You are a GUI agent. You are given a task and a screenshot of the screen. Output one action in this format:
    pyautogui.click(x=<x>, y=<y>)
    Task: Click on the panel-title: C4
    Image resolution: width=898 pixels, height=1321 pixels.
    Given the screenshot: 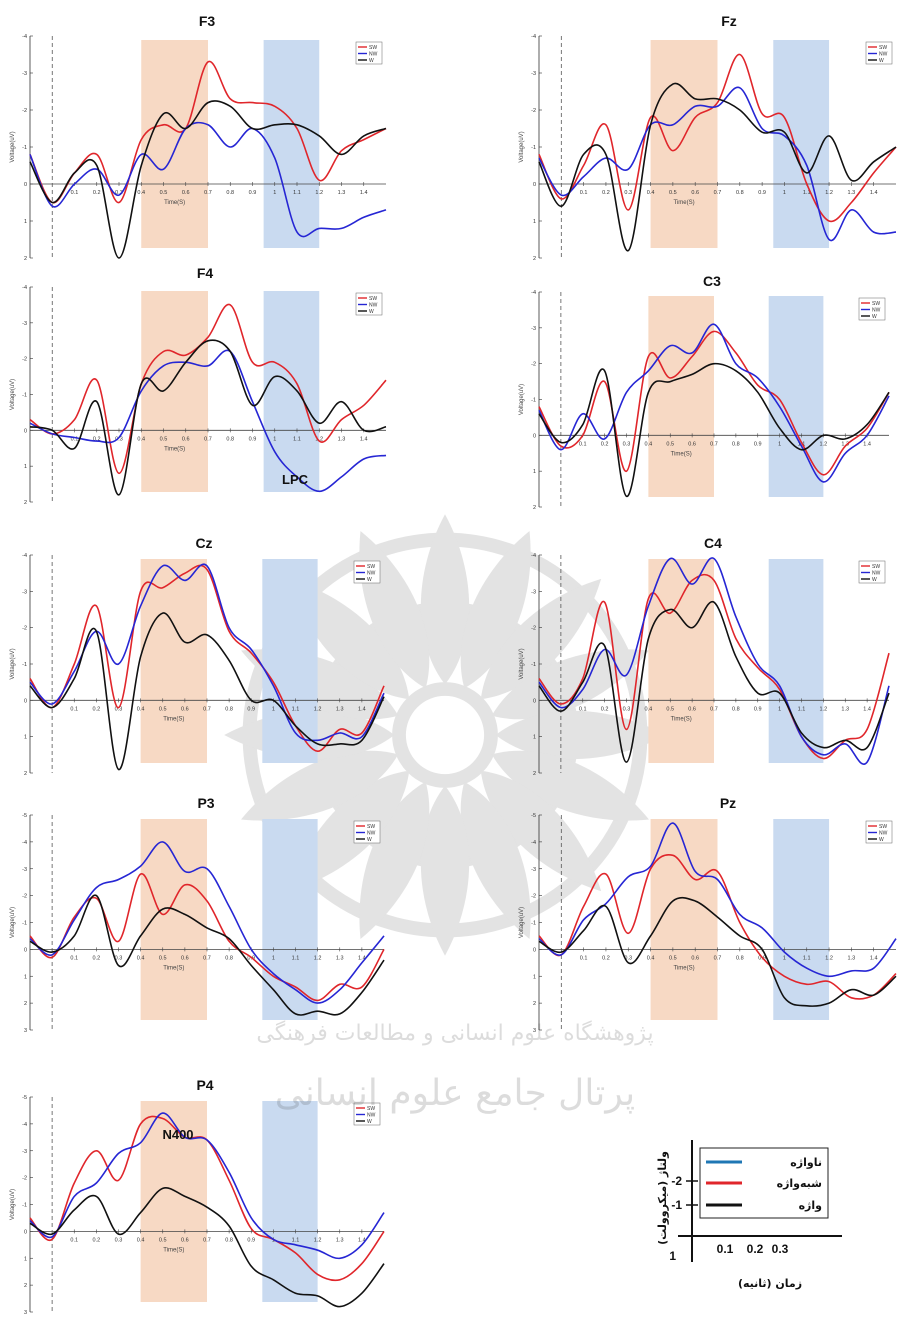 What is the action you would take?
    pyautogui.click(x=713, y=543)
    